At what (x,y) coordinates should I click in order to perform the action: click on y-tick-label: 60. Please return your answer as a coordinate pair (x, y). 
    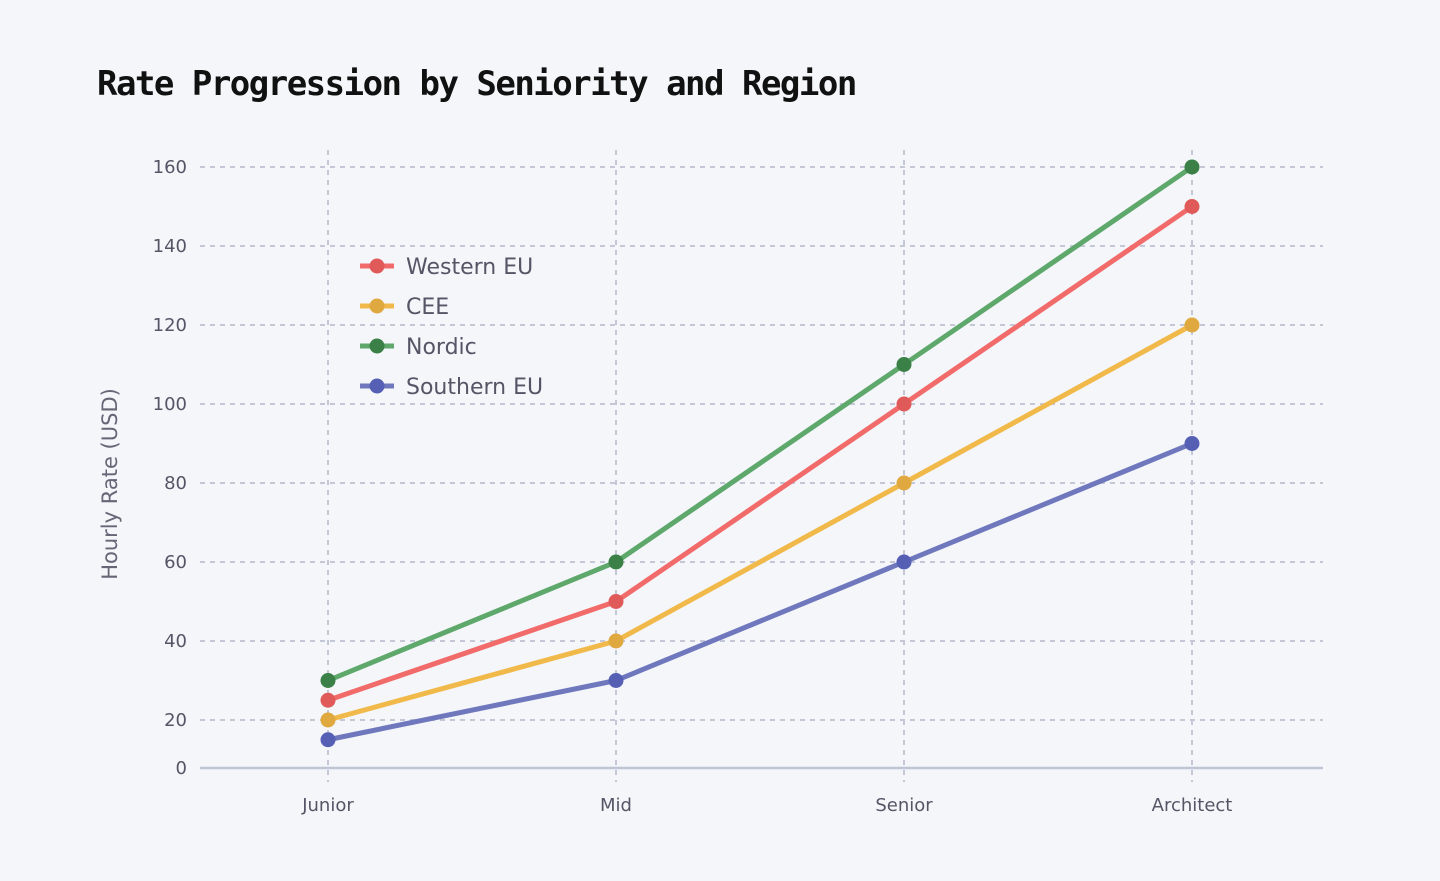
    Looking at the image, I should click on (175, 562).